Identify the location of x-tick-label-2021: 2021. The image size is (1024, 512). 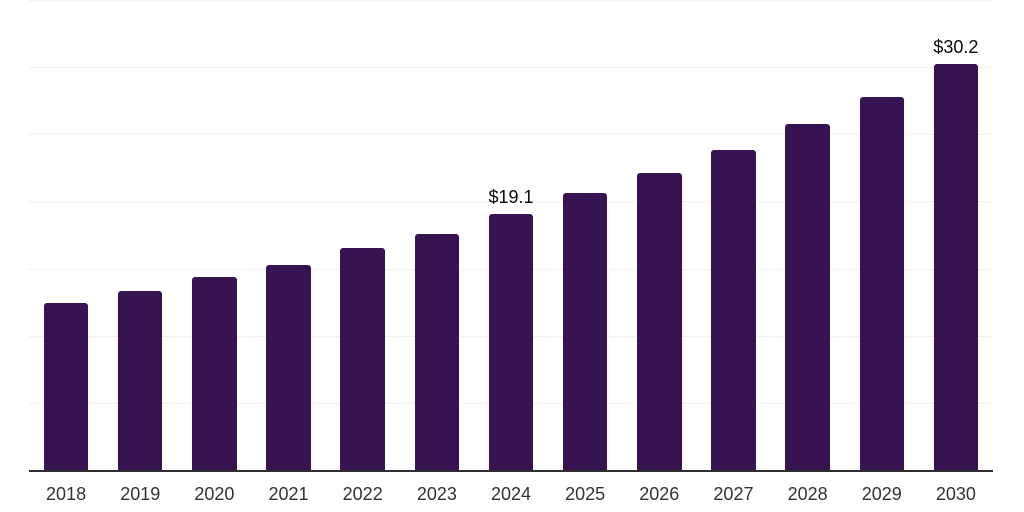
(288, 494).